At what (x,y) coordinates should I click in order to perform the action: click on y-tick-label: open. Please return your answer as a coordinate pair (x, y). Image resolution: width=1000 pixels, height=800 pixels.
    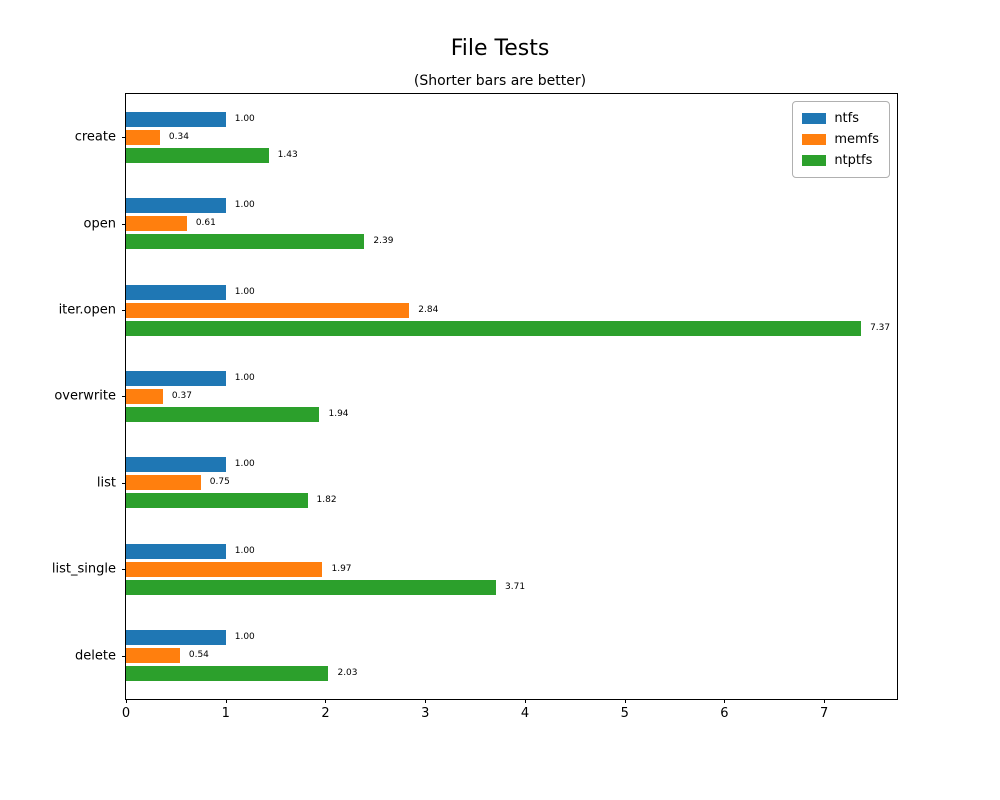
    Looking at the image, I should click on (99, 224).